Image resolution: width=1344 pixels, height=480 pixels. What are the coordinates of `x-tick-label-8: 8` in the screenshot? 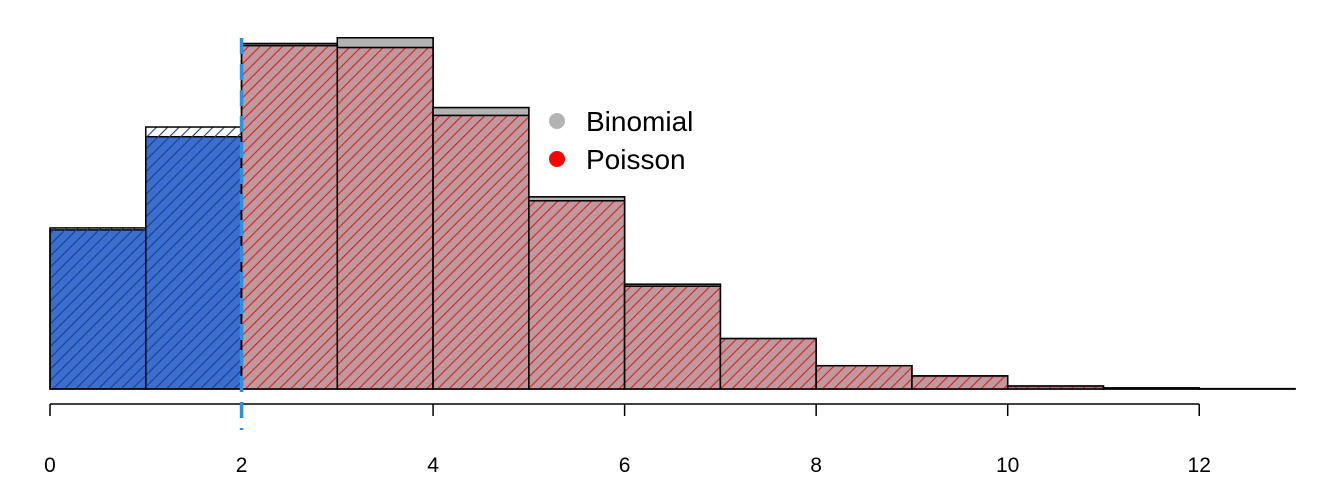 It's located at (816, 465).